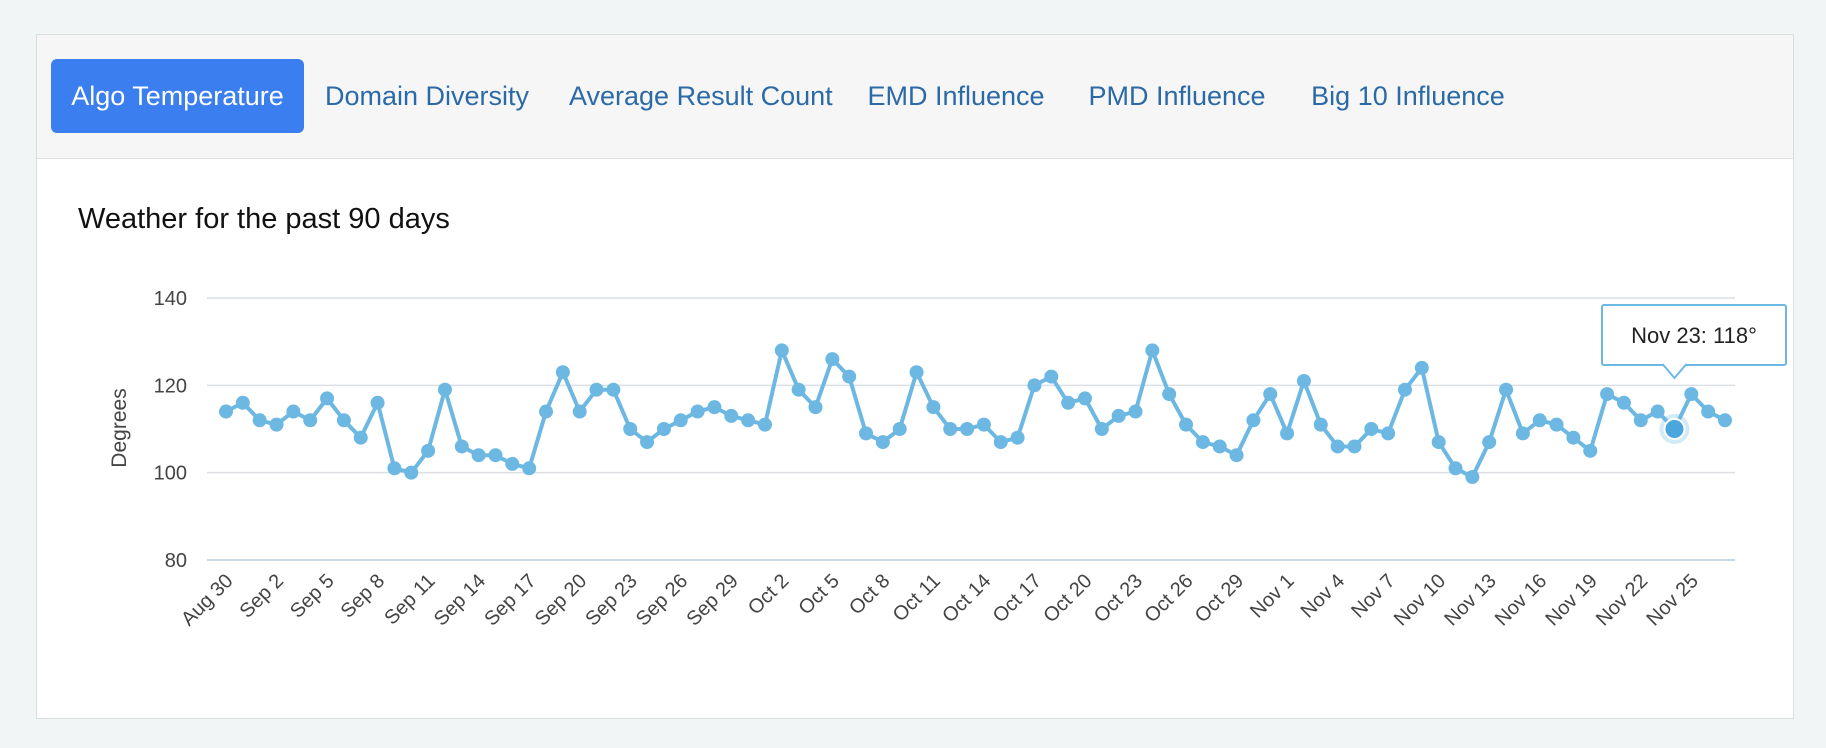 The height and width of the screenshot is (748, 1826). I want to click on tab-big-10-influence: Big 10 Influence, so click(1408, 96).